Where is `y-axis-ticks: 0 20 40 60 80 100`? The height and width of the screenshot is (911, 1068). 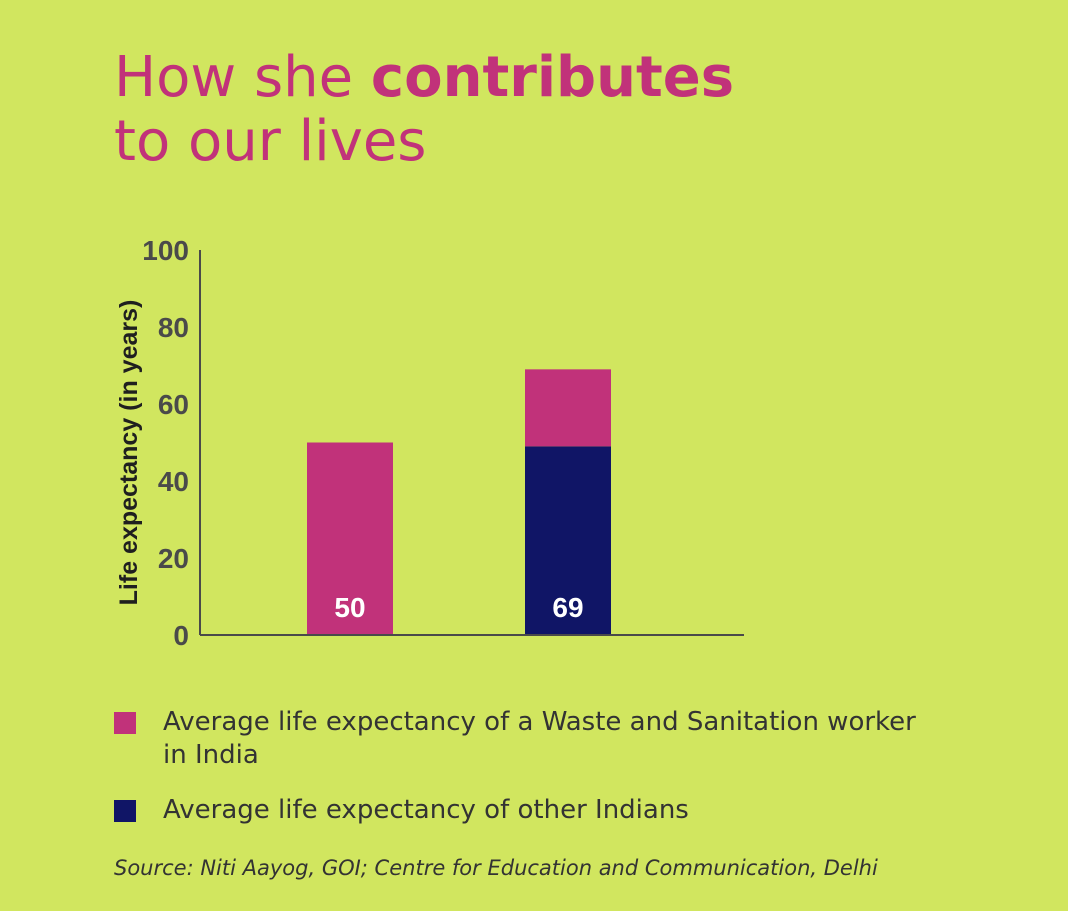
y-axis-ticks: 0 20 40 60 80 100 is located at coordinates (165, 443).